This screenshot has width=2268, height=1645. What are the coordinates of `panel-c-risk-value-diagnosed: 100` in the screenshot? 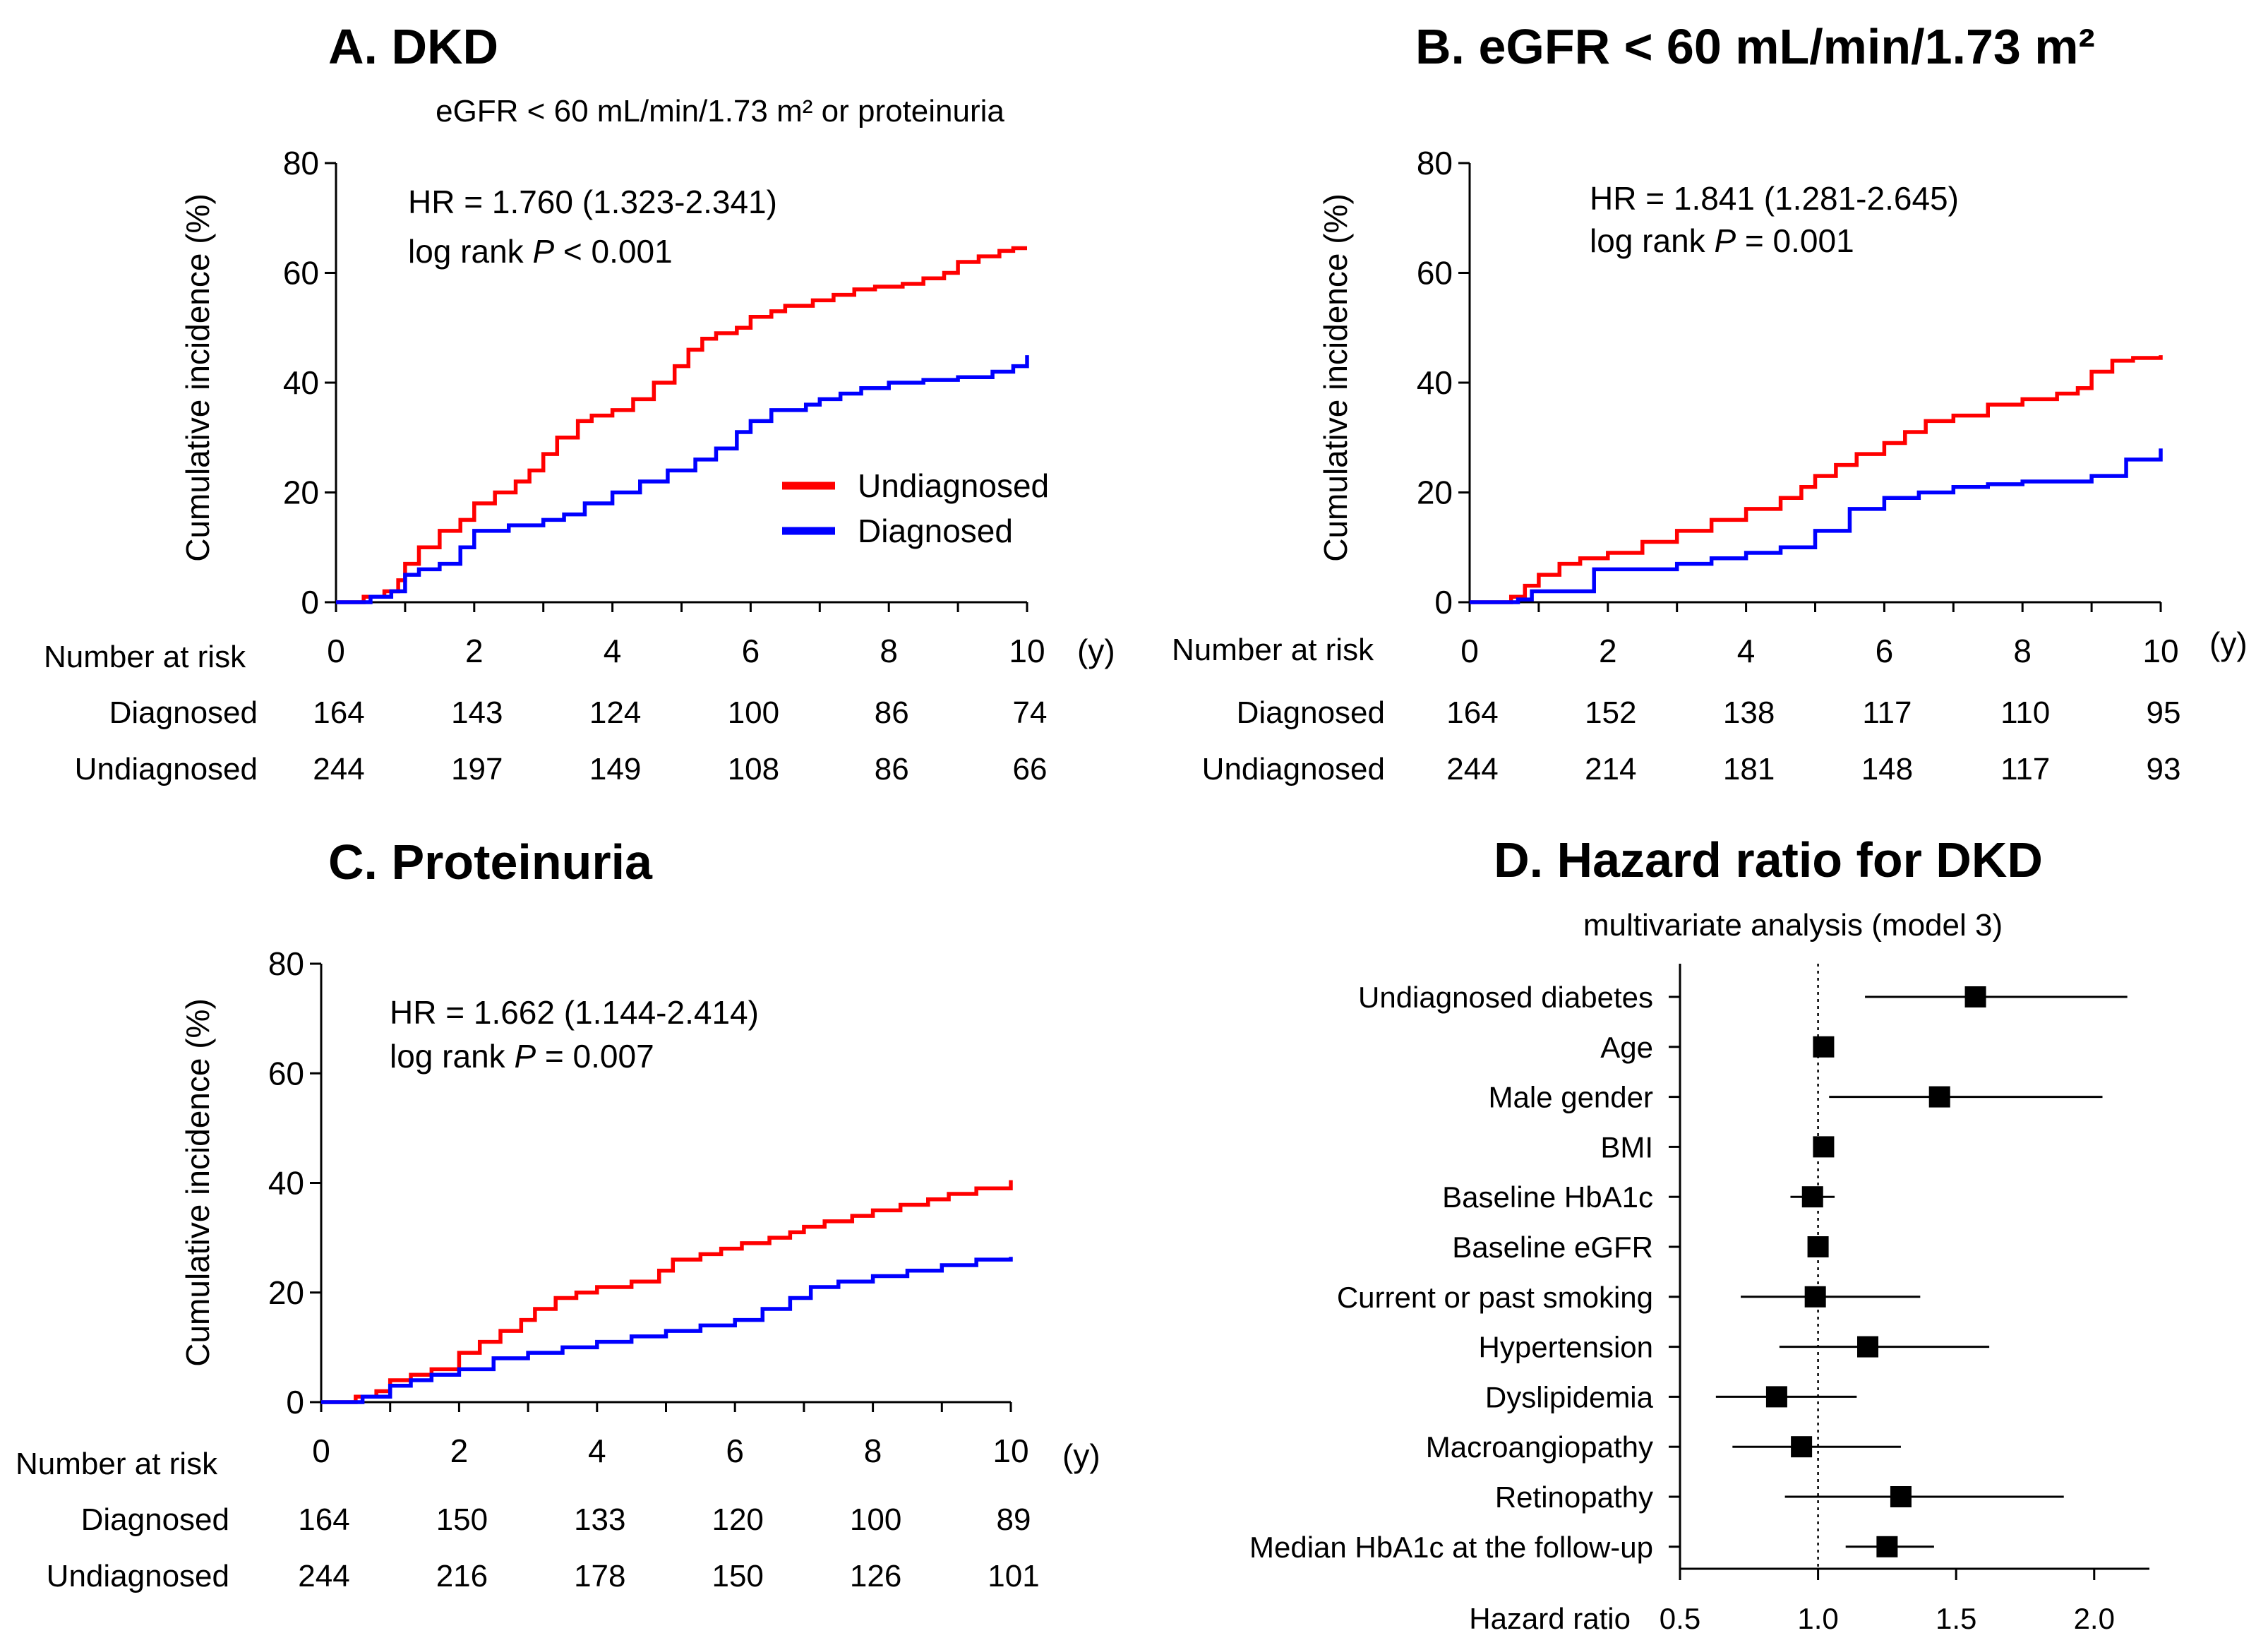 It's located at (876, 1520).